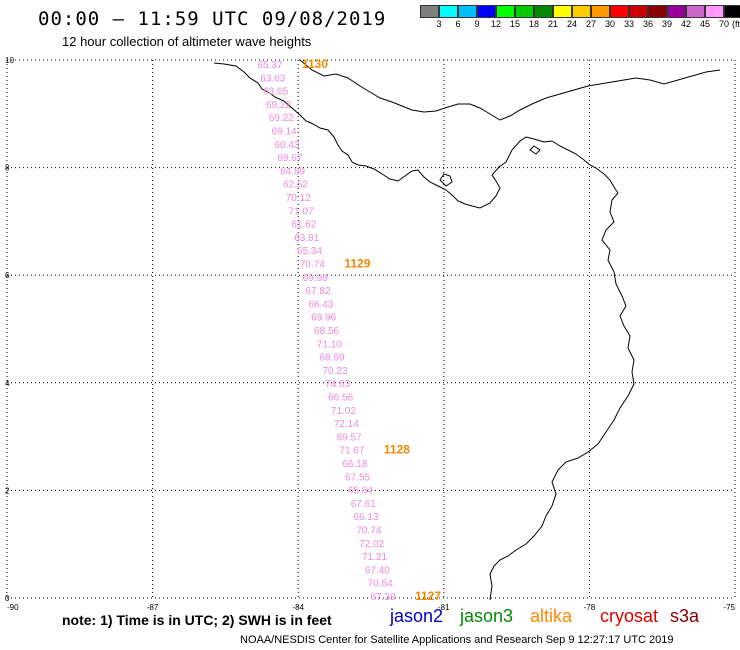  I want to click on caribbean-coast, so click(510, 90).